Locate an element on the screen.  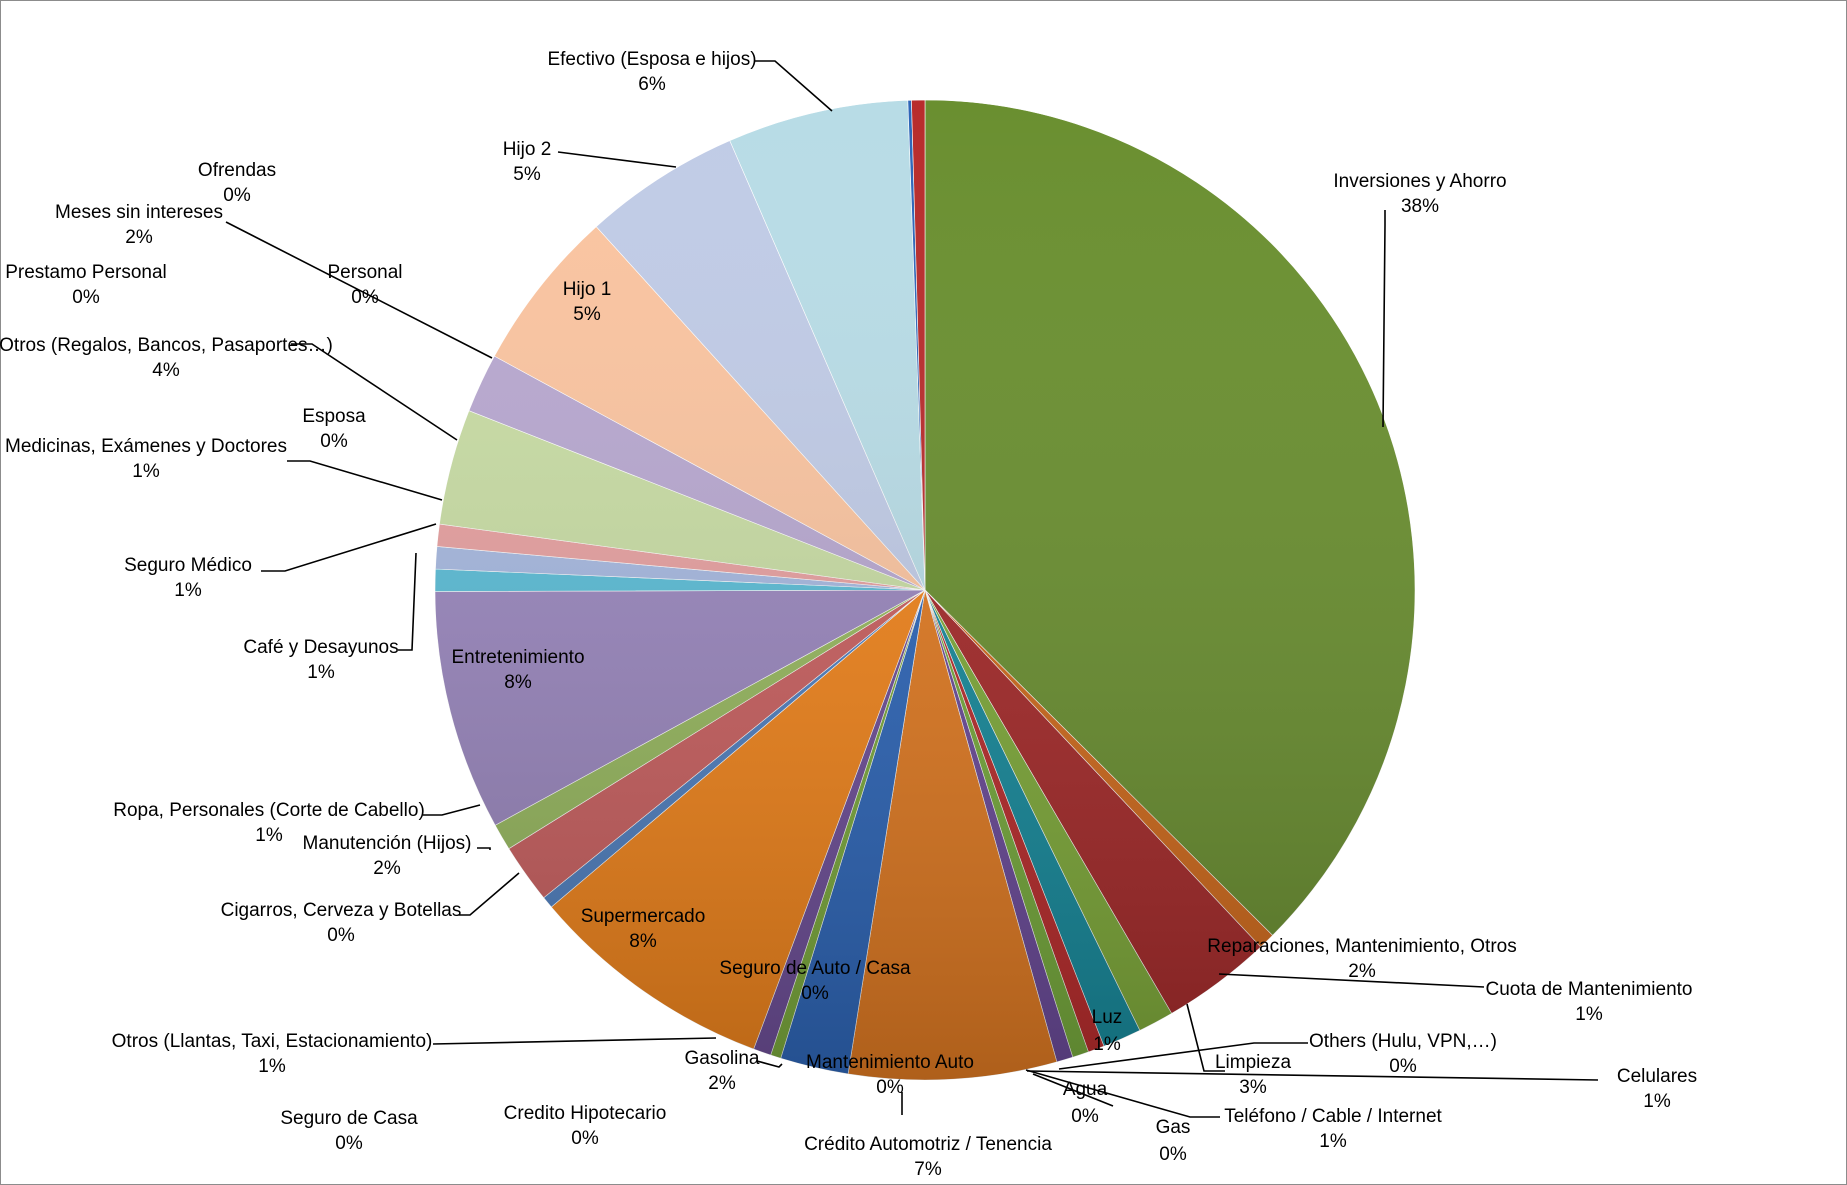
label-credito-automotriz-tenencia: Crédito Automotriz / Tenencia is located at coordinates (928, 1144).